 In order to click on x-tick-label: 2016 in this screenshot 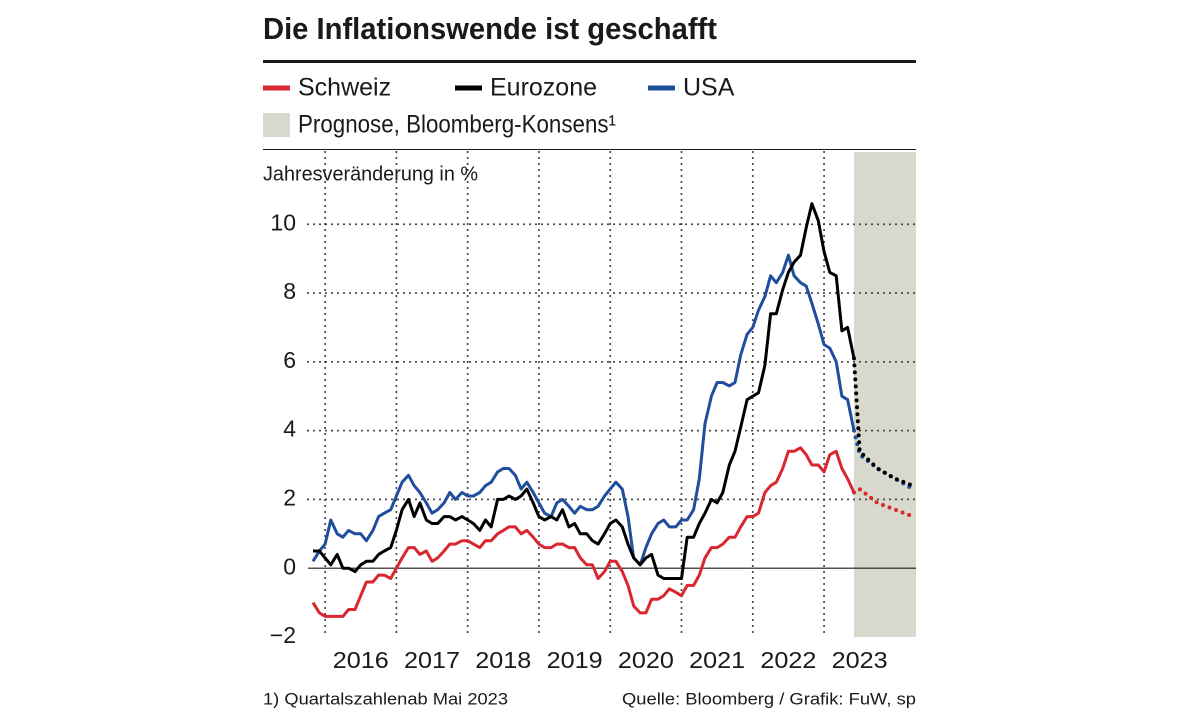, I will do `click(361, 660)`.